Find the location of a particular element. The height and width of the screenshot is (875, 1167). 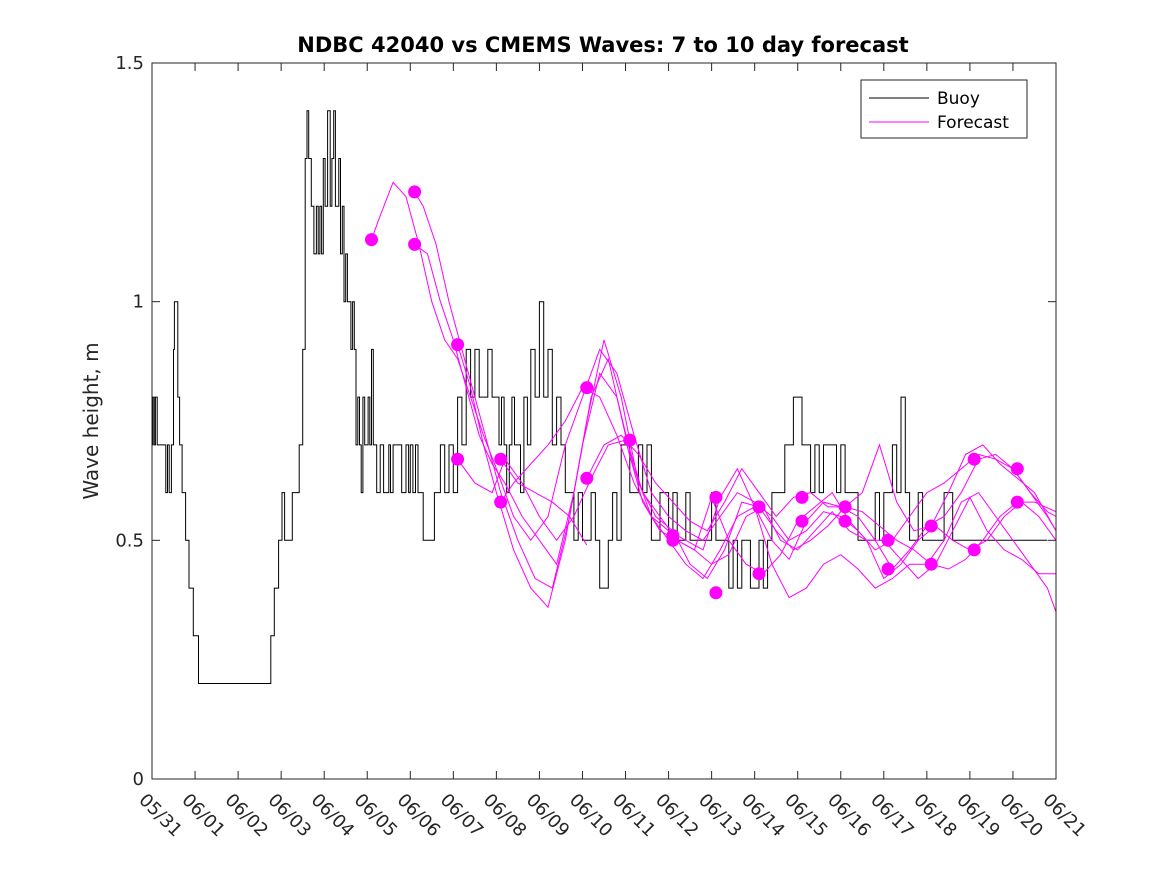

legend: Buoy Forecast is located at coordinates (944, 109).